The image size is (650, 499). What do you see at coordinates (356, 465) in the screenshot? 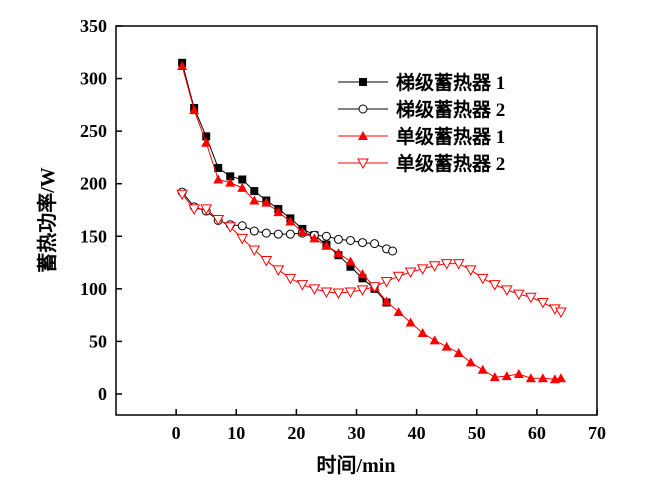
I see `x-axis-title: 时间/min` at bounding box center [356, 465].